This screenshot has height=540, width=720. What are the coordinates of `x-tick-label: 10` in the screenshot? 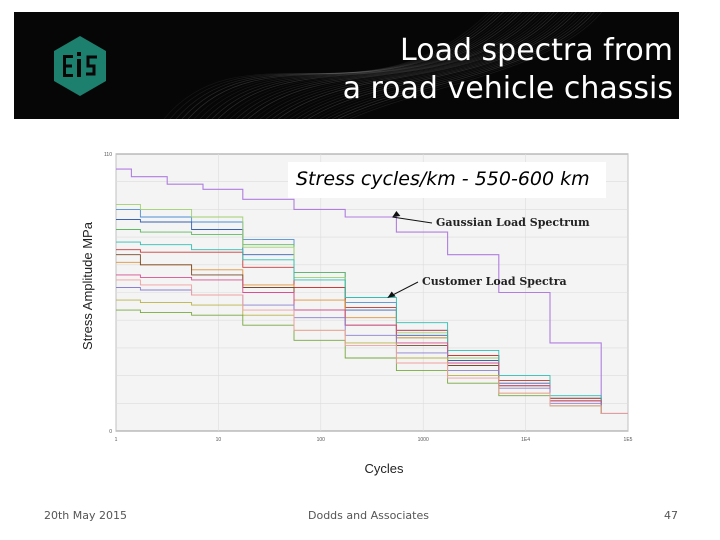 It's located at (219, 440).